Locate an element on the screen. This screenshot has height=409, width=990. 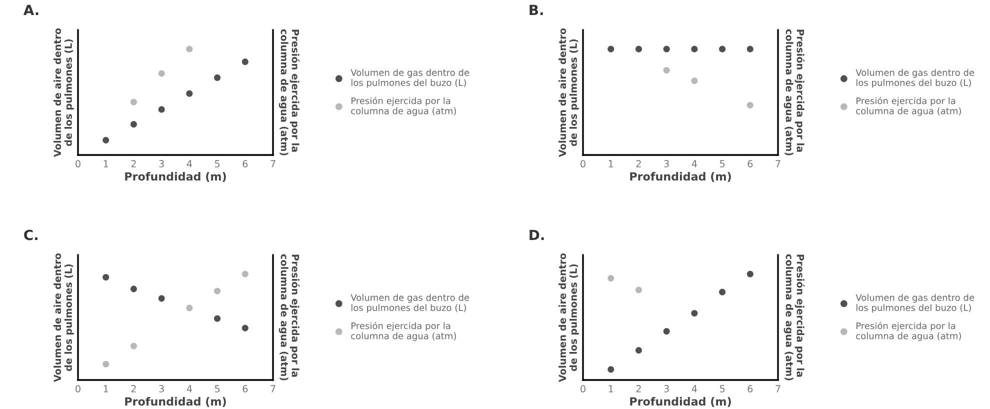
chart-title: A. is located at coordinates (30, 9).